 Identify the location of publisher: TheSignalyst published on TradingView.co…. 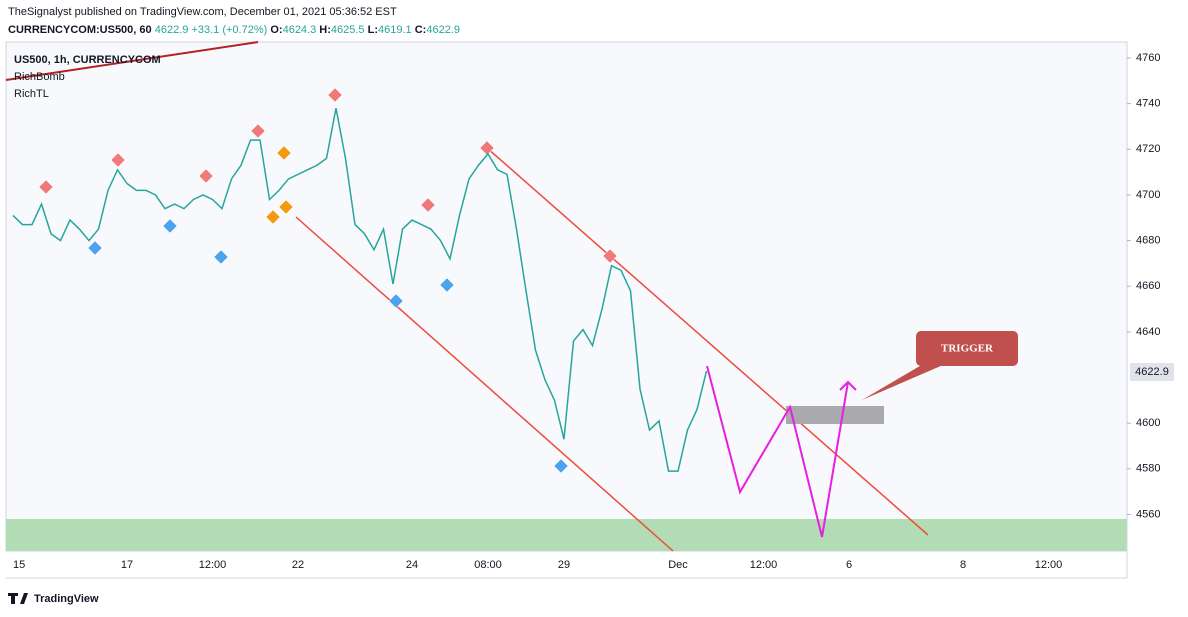
(202, 12).